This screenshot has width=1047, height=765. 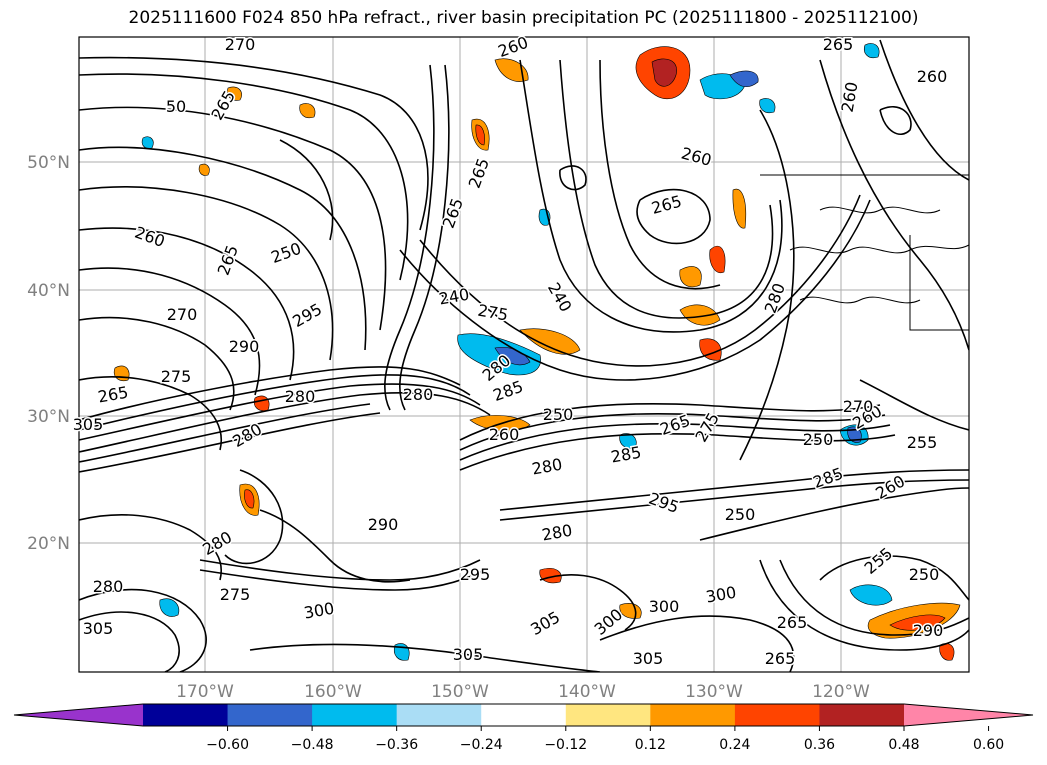 I want to click on colorbar-tick-label: 0.12, so click(x=650, y=745).